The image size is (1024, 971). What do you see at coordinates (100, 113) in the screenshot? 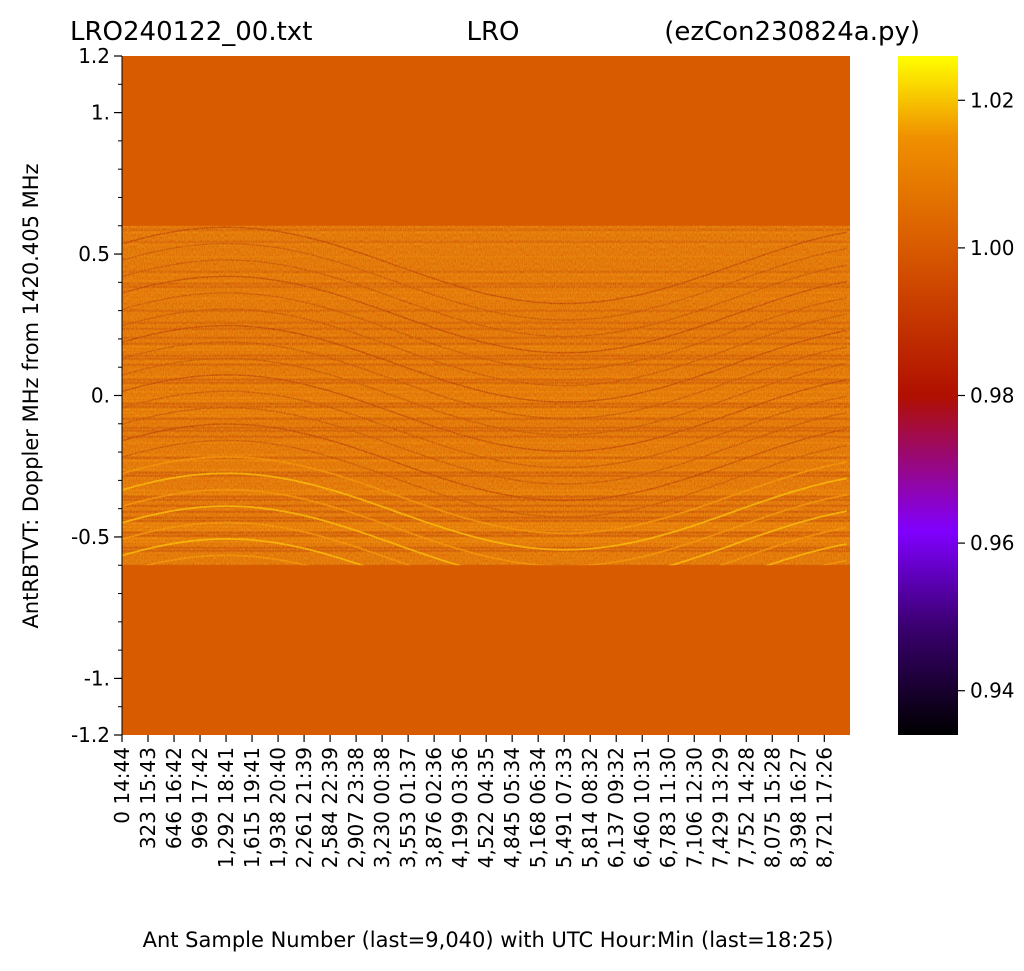
I see `y-tick-label: 1.` at bounding box center [100, 113].